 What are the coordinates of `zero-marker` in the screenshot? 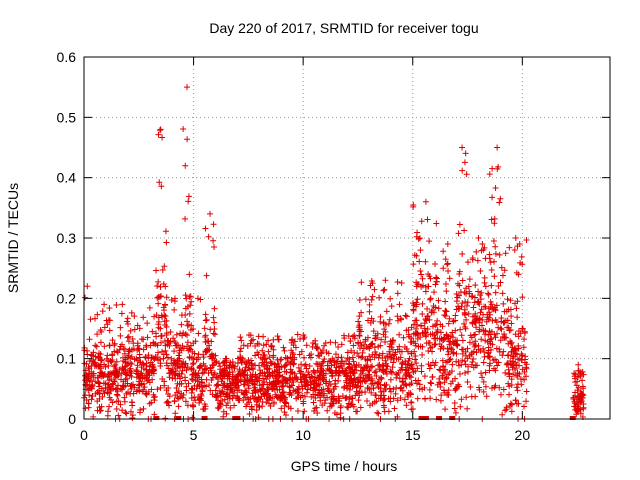 It's located at (178, 418).